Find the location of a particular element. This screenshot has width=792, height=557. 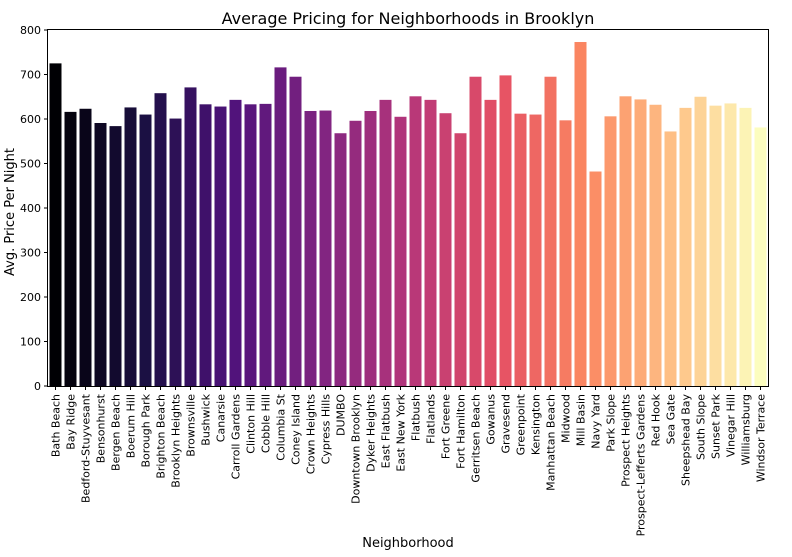

y-tick-label: 300 is located at coordinates (30, 253).